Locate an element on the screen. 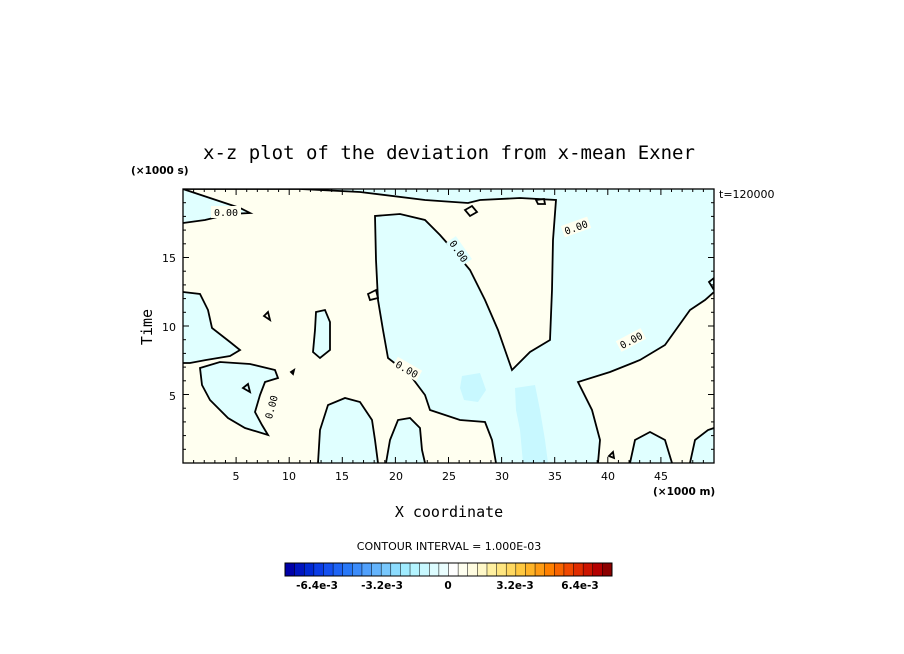 The image size is (904, 654). colorbar-label: -3.2e-3 is located at coordinates (382, 586).